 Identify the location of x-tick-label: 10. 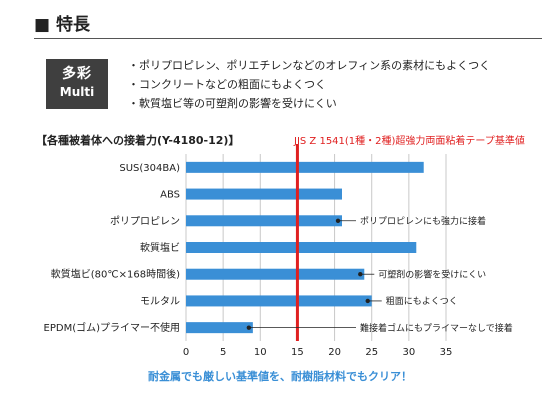
(260, 352).